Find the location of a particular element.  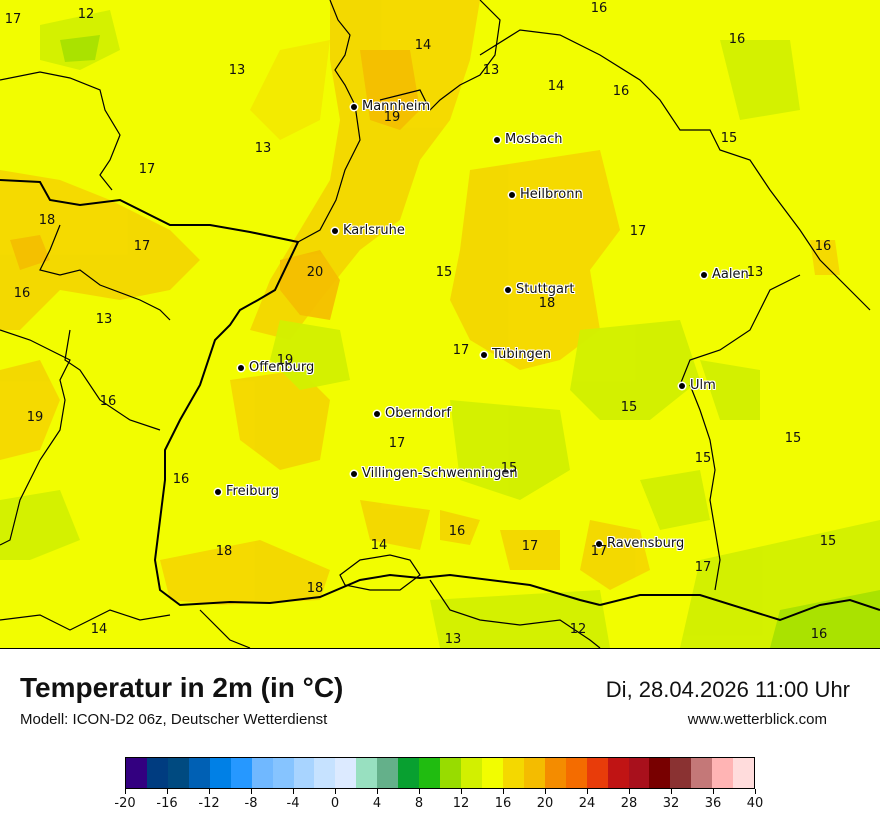

city-label: Aalen is located at coordinates (725, 275).